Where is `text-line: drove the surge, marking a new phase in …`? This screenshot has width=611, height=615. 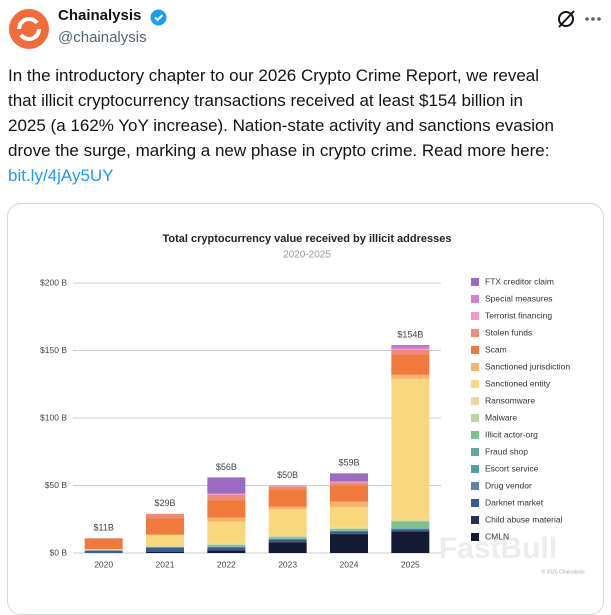 text-line: drove the surge, marking a new phase in … is located at coordinates (308, 150).